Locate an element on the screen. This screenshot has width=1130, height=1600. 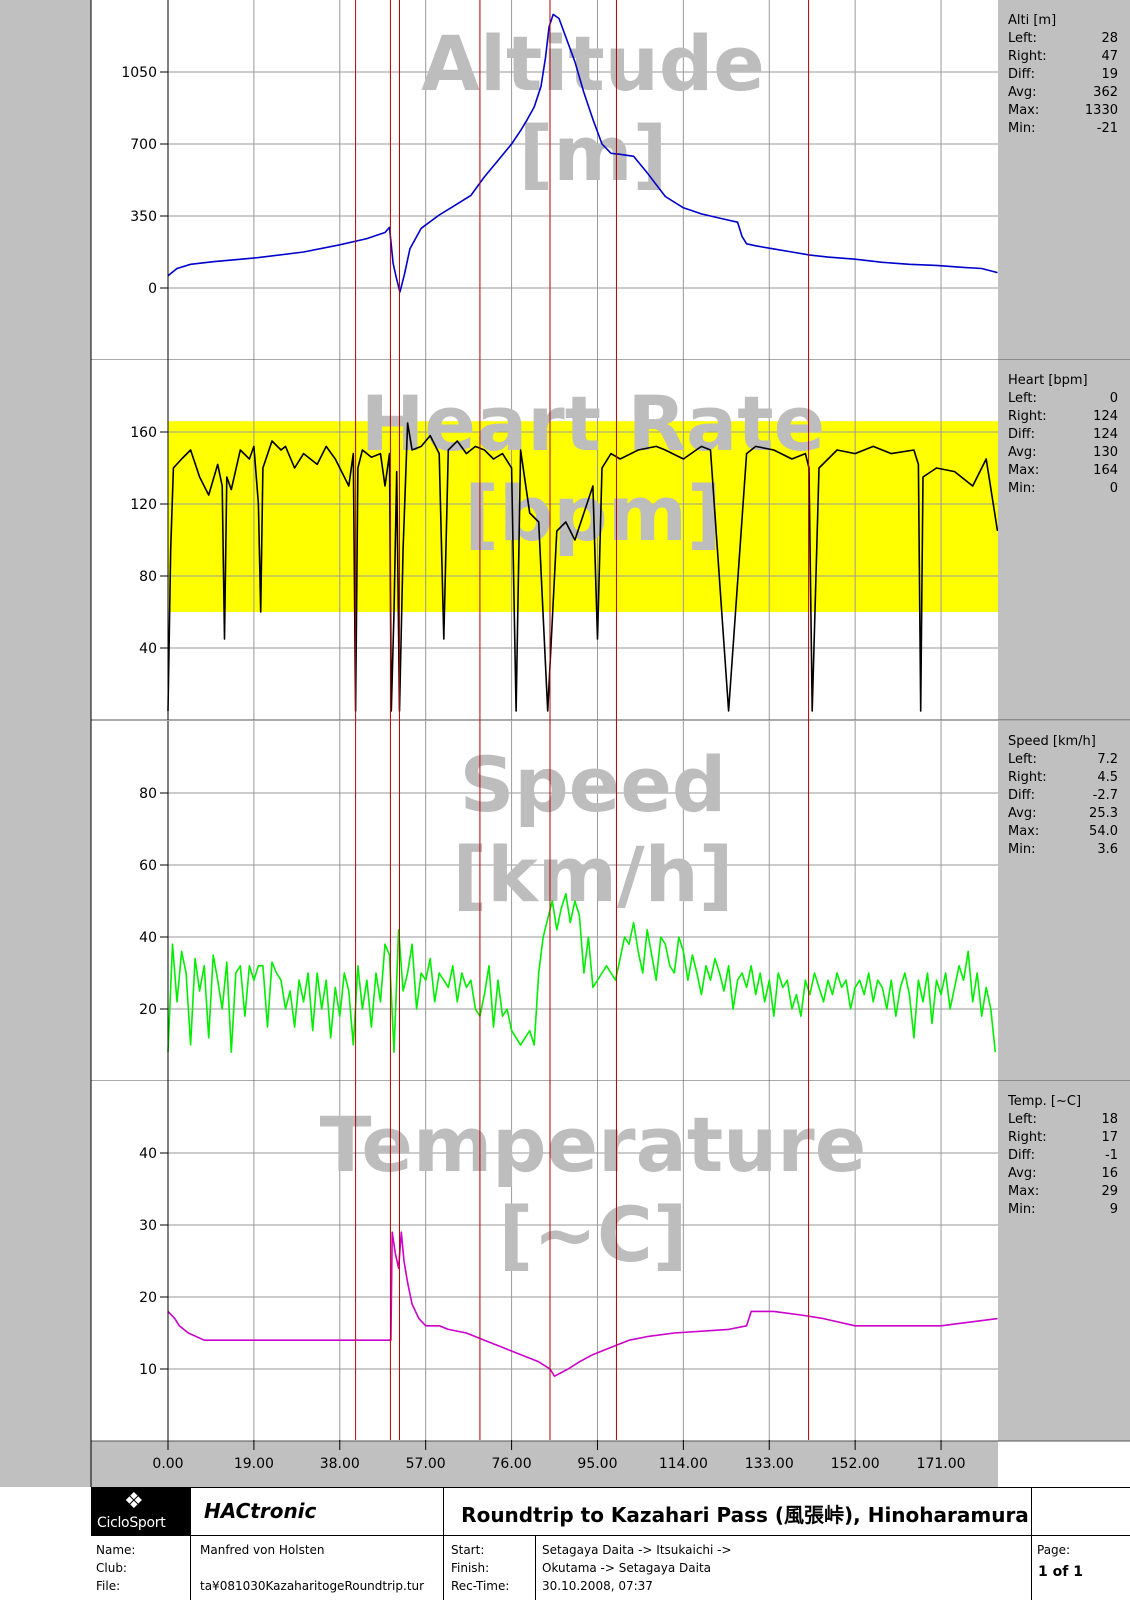
finish-value: Okutama -> Setagaya Daita is located at coordinates (627, 1568).